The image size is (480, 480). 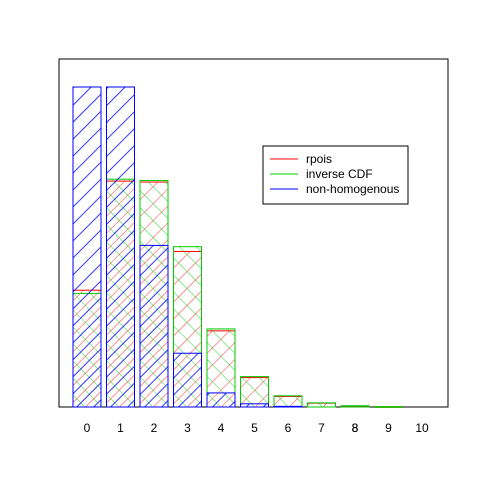 What do you see at coordinates (388, 428) in the screenshot?
I see `x-tick-label-9: 9` at bounding box center [388, 428].